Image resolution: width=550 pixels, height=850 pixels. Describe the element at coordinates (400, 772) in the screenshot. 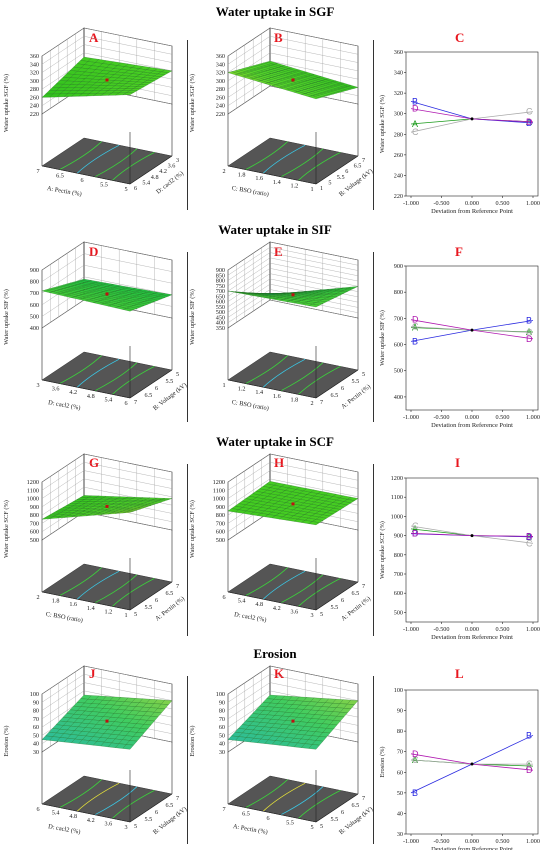

I see `y-tick-label: 60` at that location.